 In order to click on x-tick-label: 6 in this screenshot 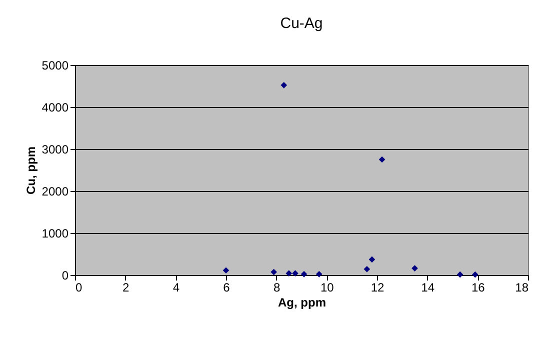, I will do `click(226, 287)`.